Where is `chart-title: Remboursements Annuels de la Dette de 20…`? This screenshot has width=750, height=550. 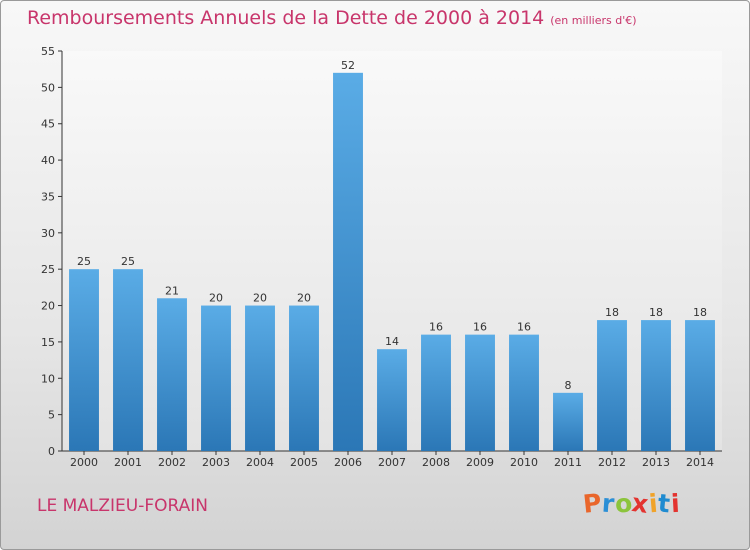
chart-title: Remboursements Annuels de la Dette de 20… is located at coordinates (332, 18).